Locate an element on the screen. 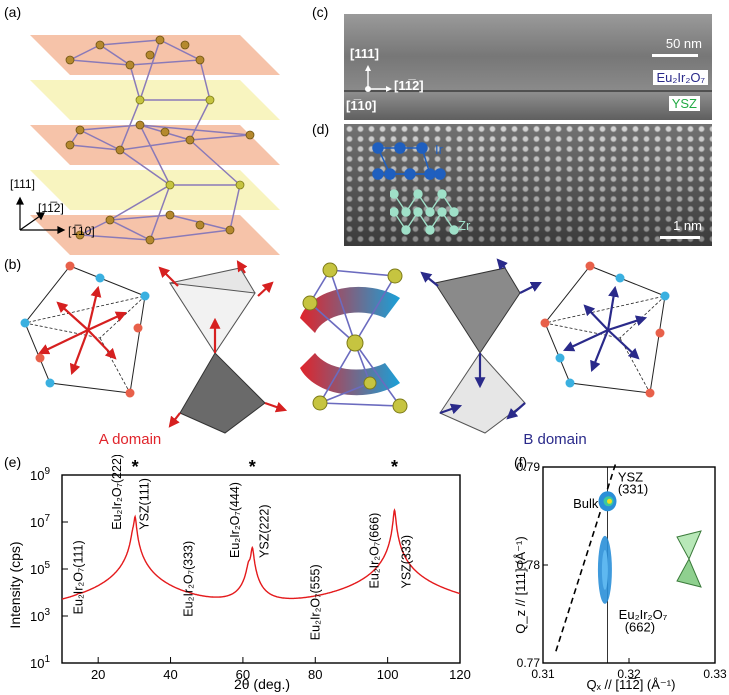 This screenshot has width=729, height=695. peak-label: Eu₂Ir₂O₇(555) is located at coordinates (315, 602).